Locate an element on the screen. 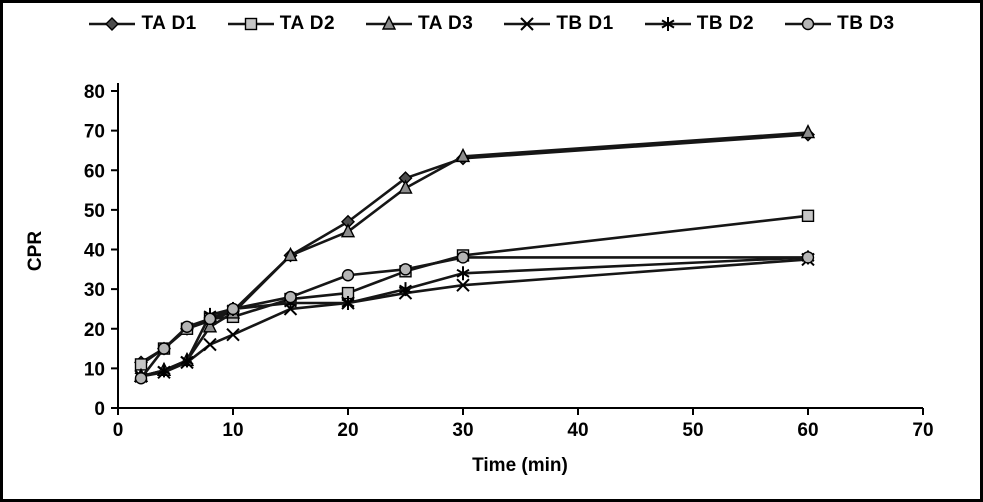 The width and height of the screenshot is (983, 502). y-axis-tick-label: 60 is located at coordinates (94, 171).